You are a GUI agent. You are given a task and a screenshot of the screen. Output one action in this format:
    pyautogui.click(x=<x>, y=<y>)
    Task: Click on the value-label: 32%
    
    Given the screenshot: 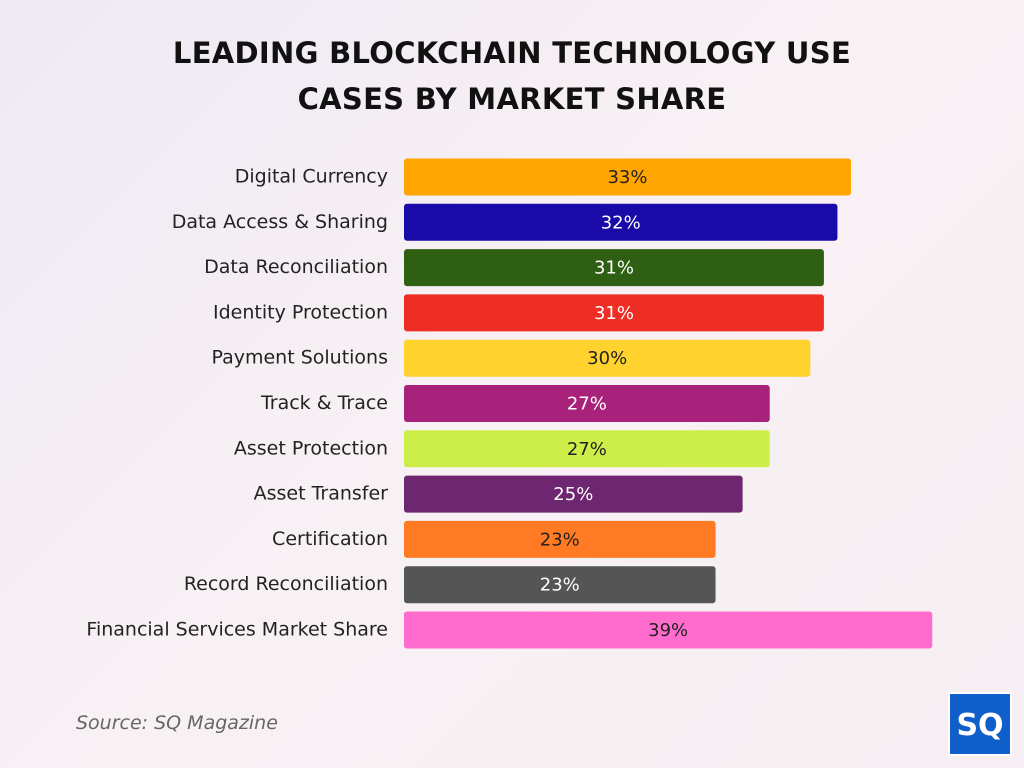 What is the action you would take?
    pyautogui.click(x=621, y=222)
    